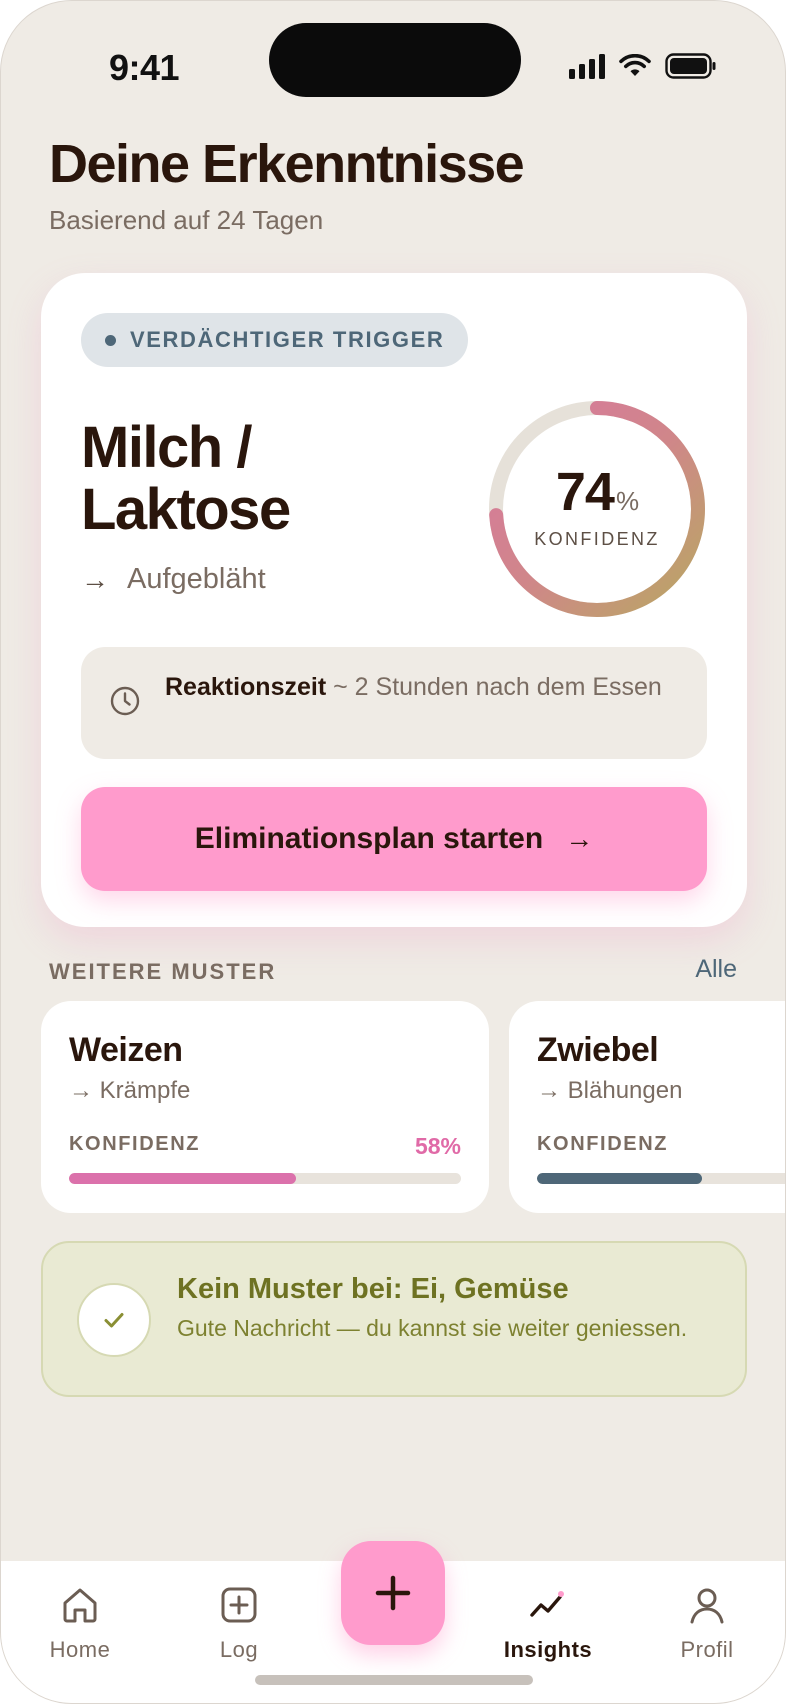 The image size is (786, 1704). I want to click on pattern-name: Weizen, so click(126, 1050).